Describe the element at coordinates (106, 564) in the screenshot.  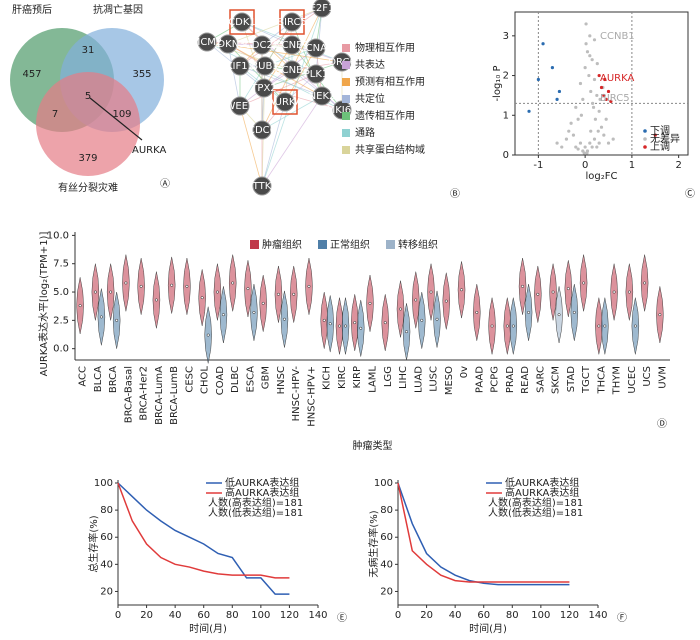
I see `y-tick-label: 40` at that location.